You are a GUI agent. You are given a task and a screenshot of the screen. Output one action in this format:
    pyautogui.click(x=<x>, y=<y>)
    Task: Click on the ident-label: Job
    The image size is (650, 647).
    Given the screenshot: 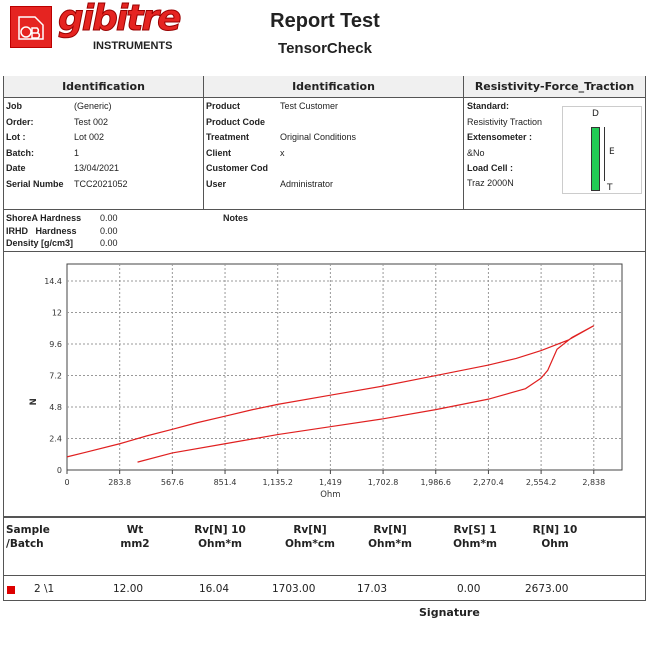 What is the action you would take?
    pyautogui.click(x=14, y=106)
    